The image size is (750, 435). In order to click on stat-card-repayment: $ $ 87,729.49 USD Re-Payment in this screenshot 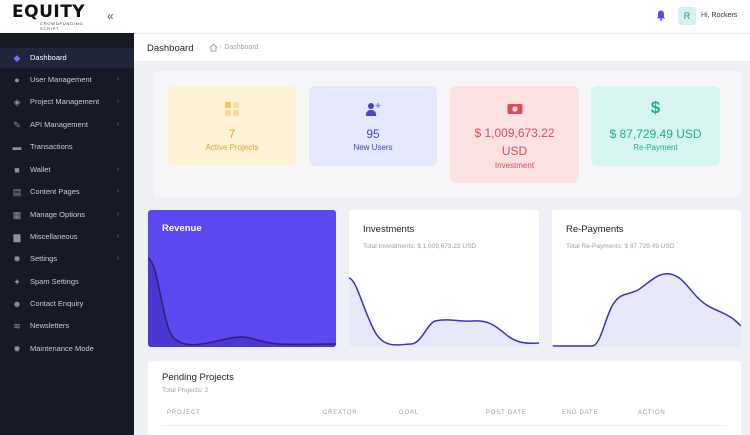, I will do `click(655, 126)`.